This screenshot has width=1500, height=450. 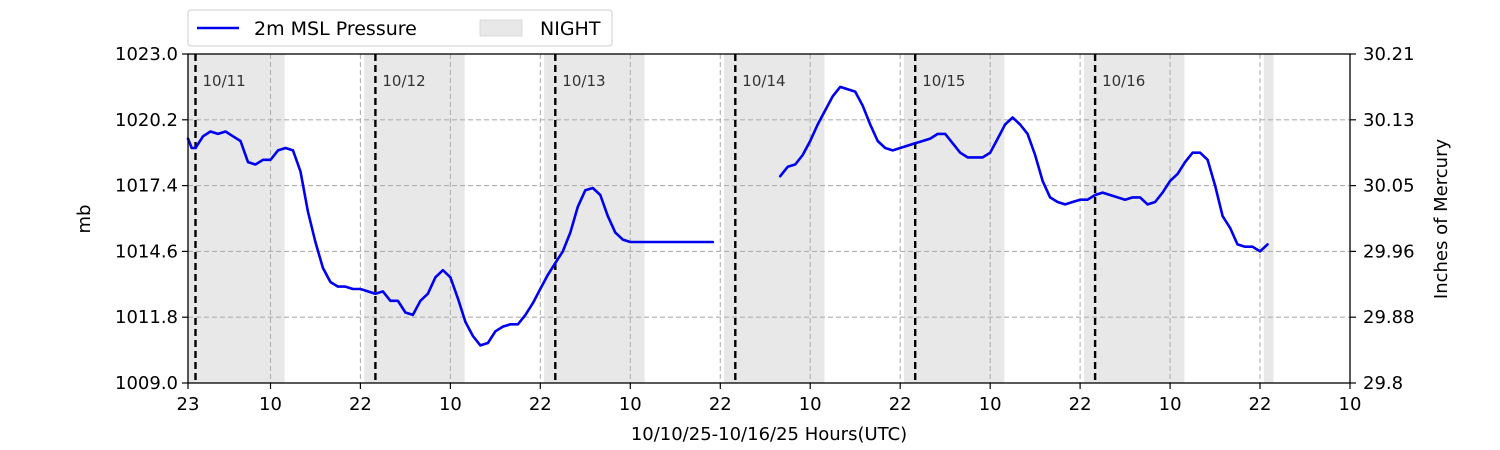 What do you see at coordinates (146, 120) in the screenshot?
I see `y-tick-label-left: 1020.2` at bounding box center [146, 120].